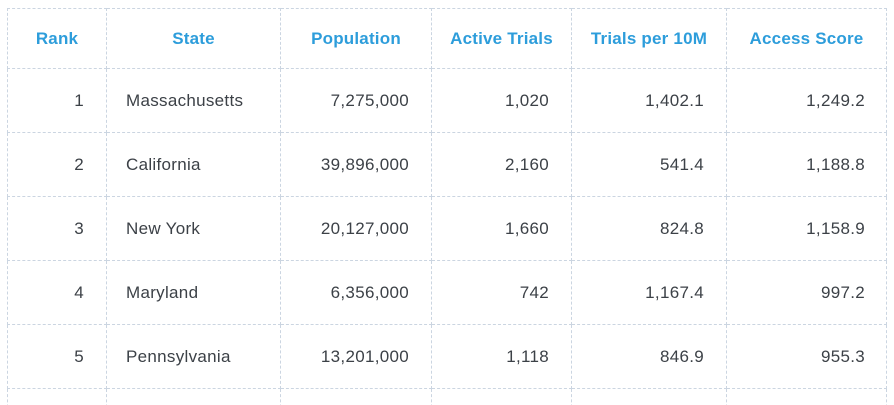 The width and height of the screenshot is (894, 405). Describe the element at coordinates (806, 396) in the screenshot. I see `cell-access-score` at that location.